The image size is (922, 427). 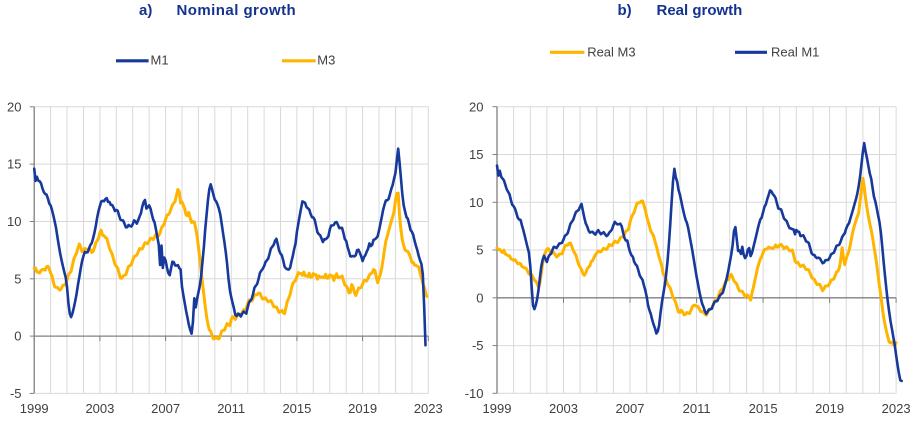 What do you see at coordinates (474, 393) in the screenshot?
I see `svg-text: -10` at bounding box center [474, 393].